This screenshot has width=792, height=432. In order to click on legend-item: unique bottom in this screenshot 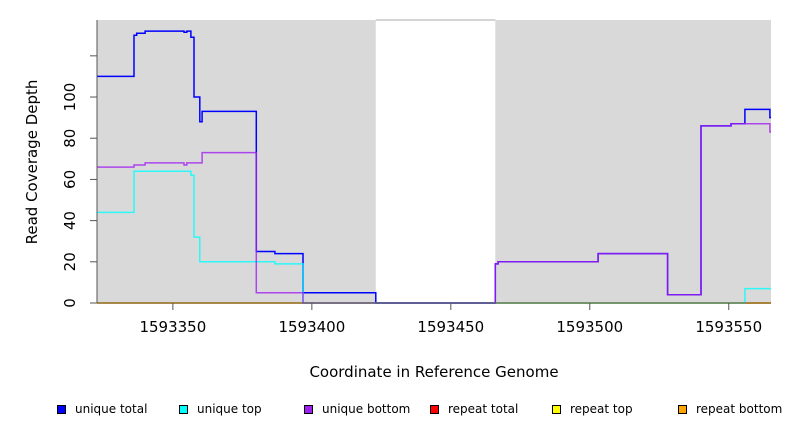, I will do `click(357, 409)`.